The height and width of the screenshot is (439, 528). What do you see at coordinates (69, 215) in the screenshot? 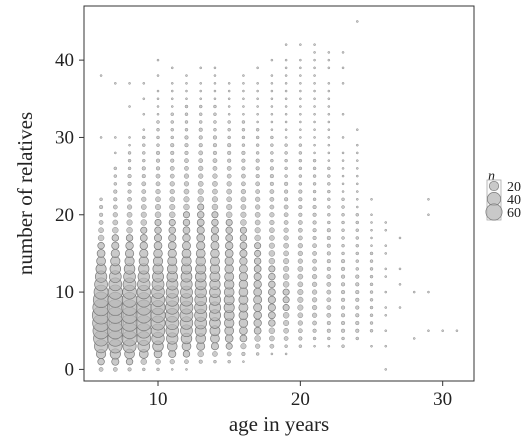
I see `y-axis: 0 10 20 30 40` at bounding box center [69, 215].